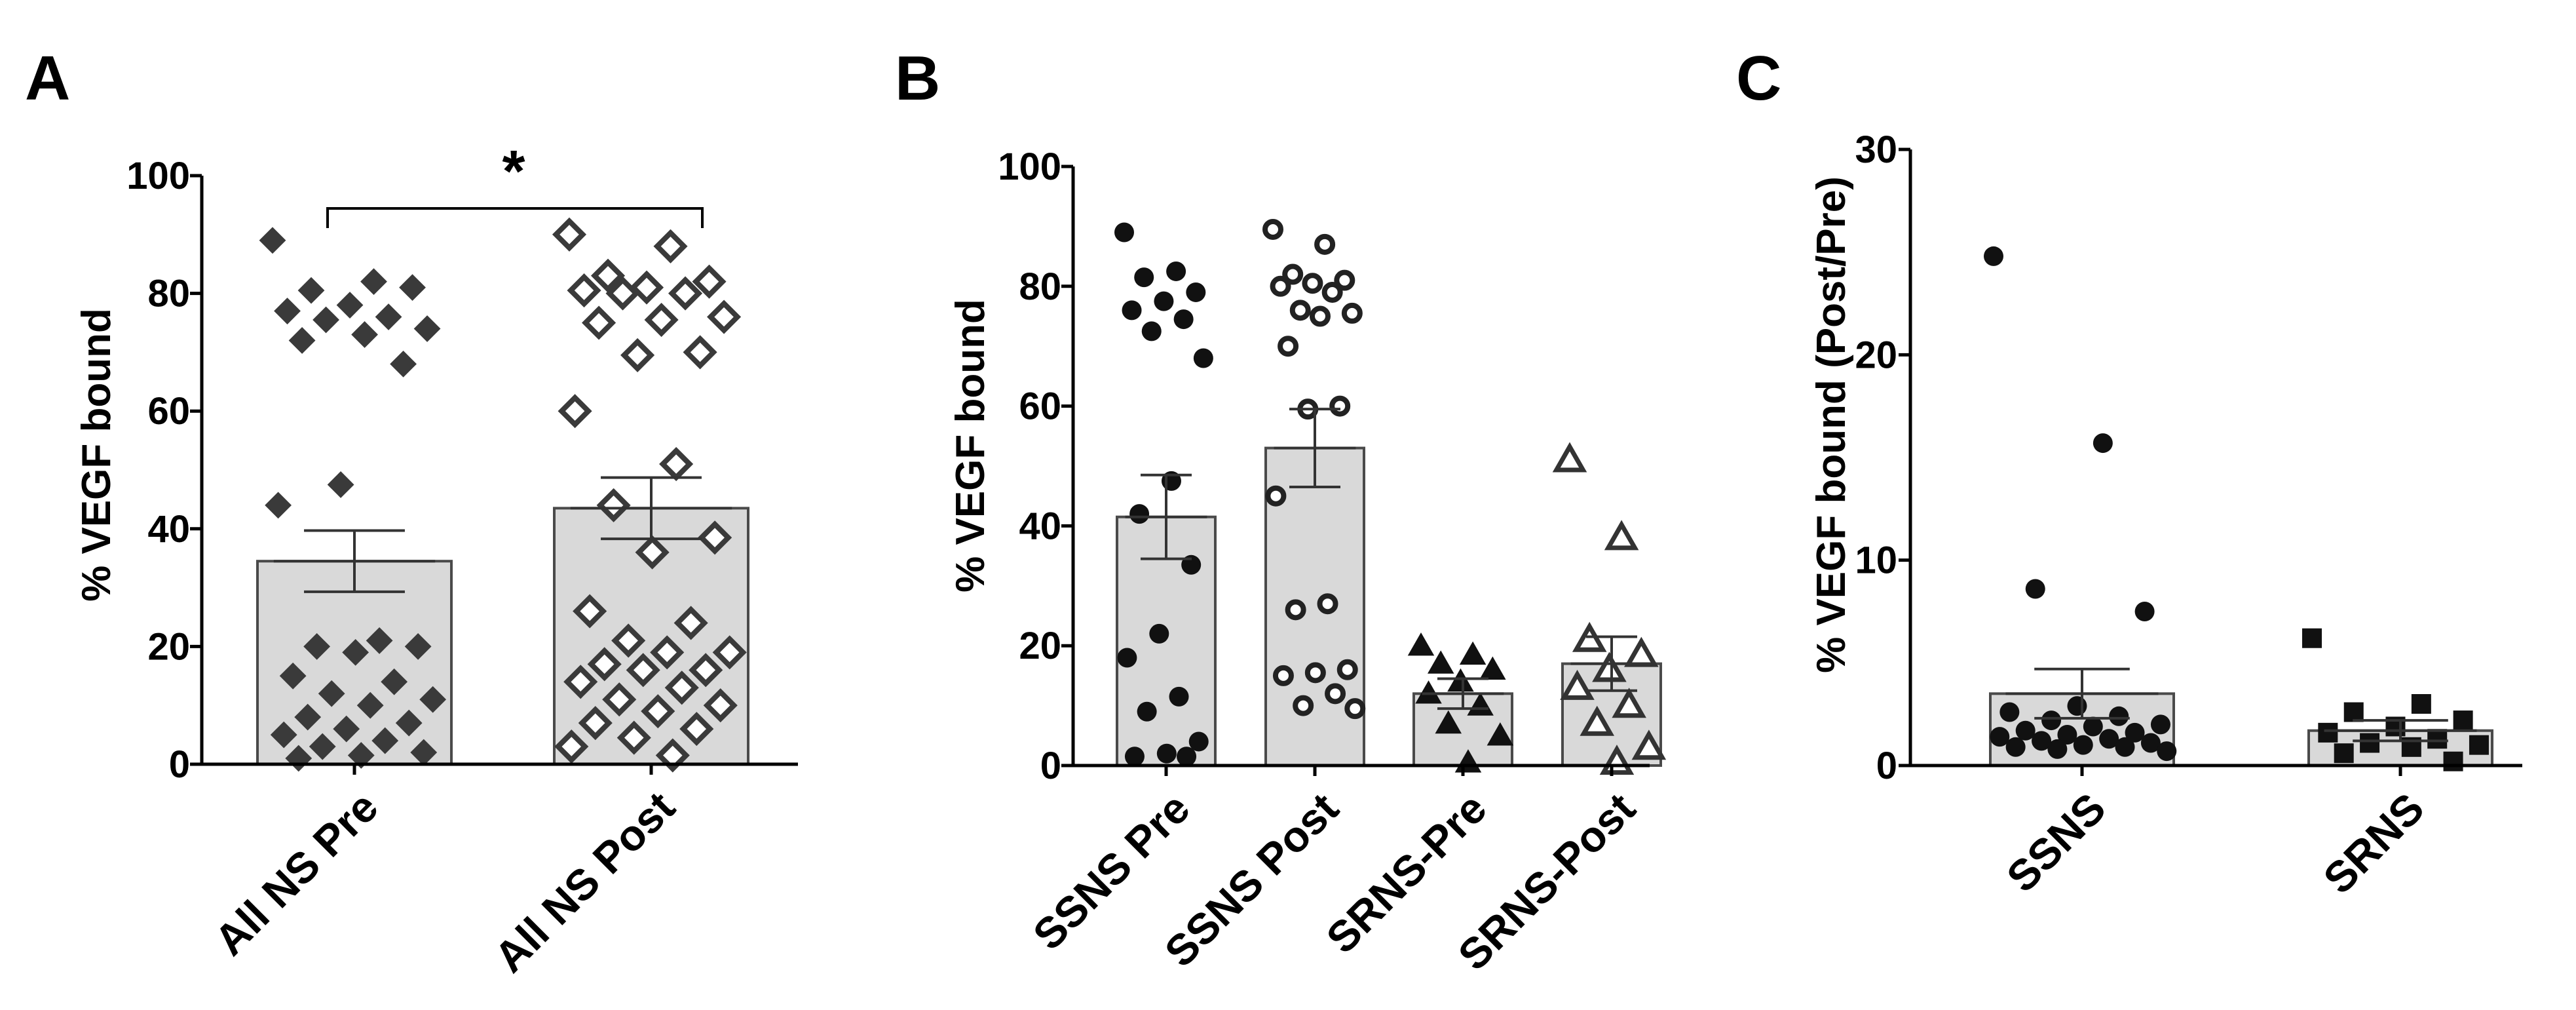 The height and width of the screenshot is (1010, 2576). What do you see at coordinates (584, 882) in the screenshot?
I see `panel-a-category-label-all-ns-post: All NS Post` at bounding box center [584, 882].